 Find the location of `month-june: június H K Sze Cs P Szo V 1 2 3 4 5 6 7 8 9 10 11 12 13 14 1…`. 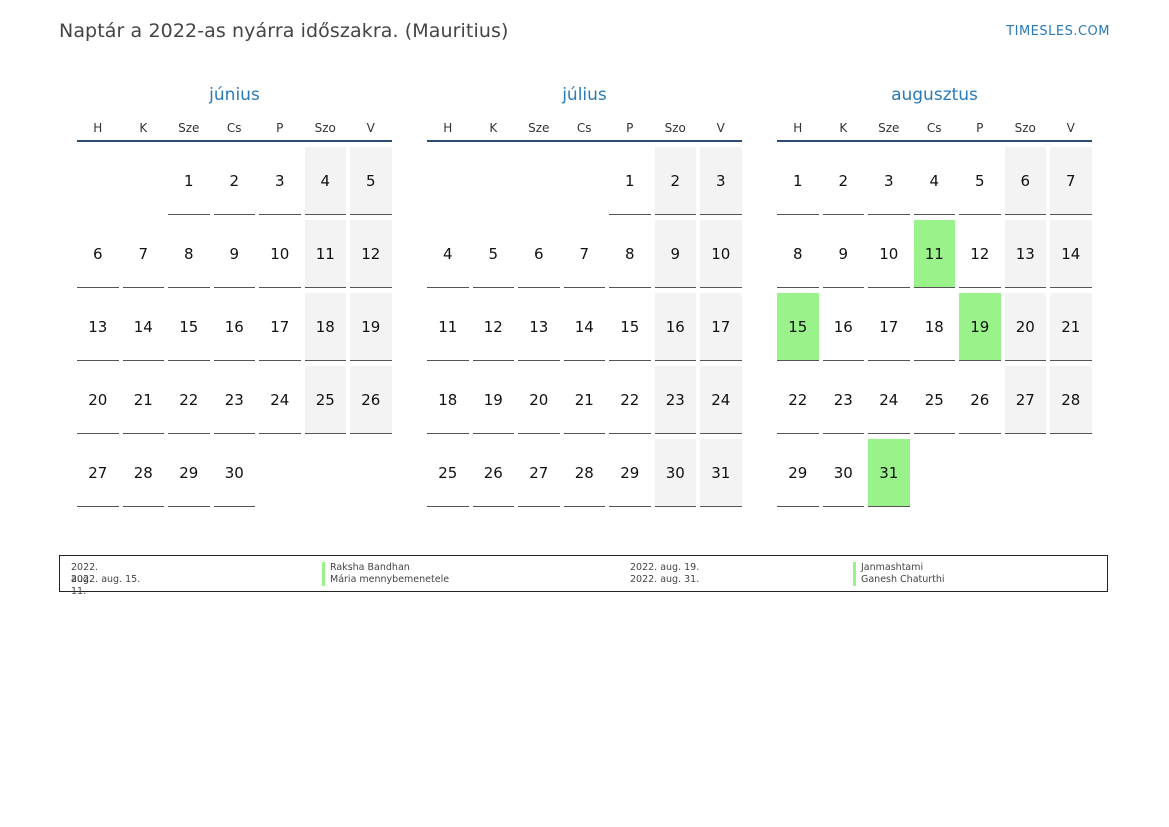

month-june: június H K Sze Cs P Szo V 1 2 3 4 5 6 7 8 9 10 11 12 13 14 1… is located at coordinates (234, 297).